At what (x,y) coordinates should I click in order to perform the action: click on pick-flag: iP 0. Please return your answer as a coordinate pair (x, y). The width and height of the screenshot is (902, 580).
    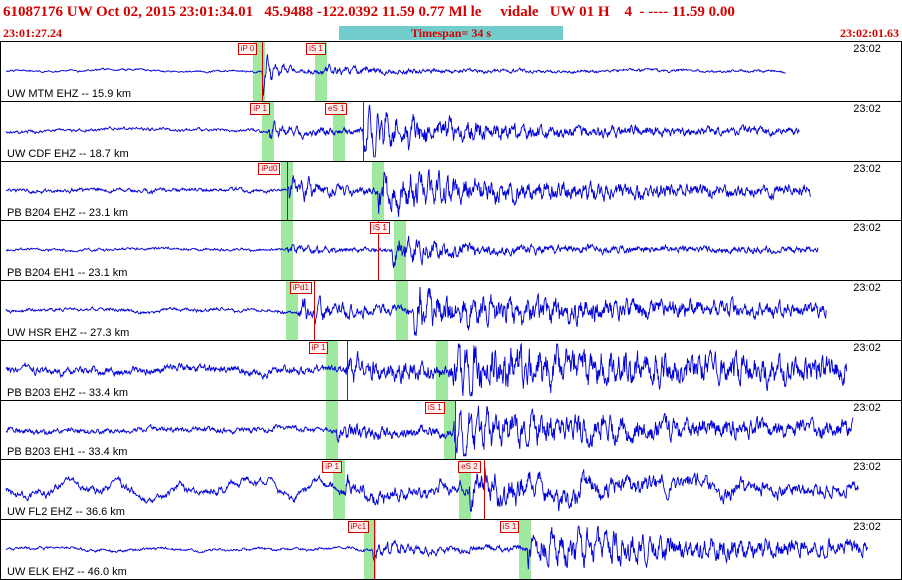
    Looking at the image, I should click on (247, 49).